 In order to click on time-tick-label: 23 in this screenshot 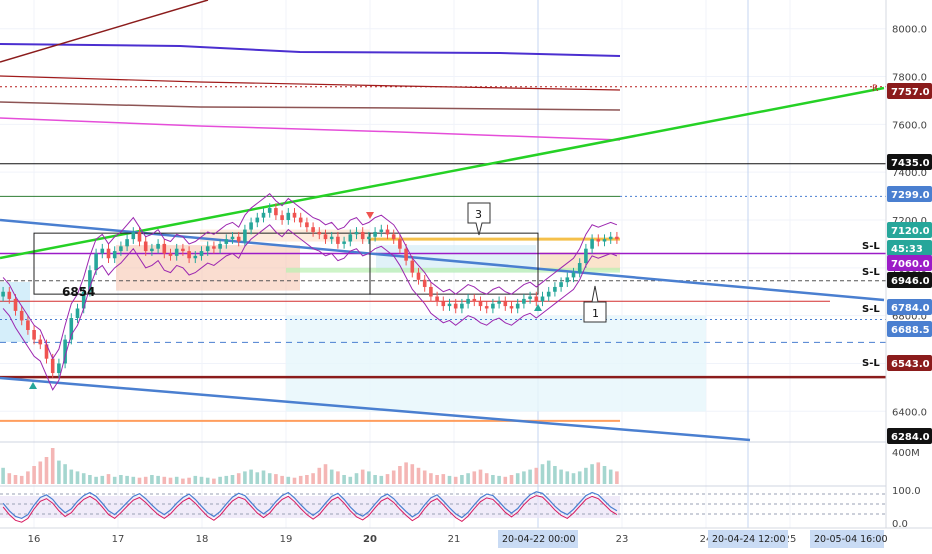, I will do `click(622, 539)`.